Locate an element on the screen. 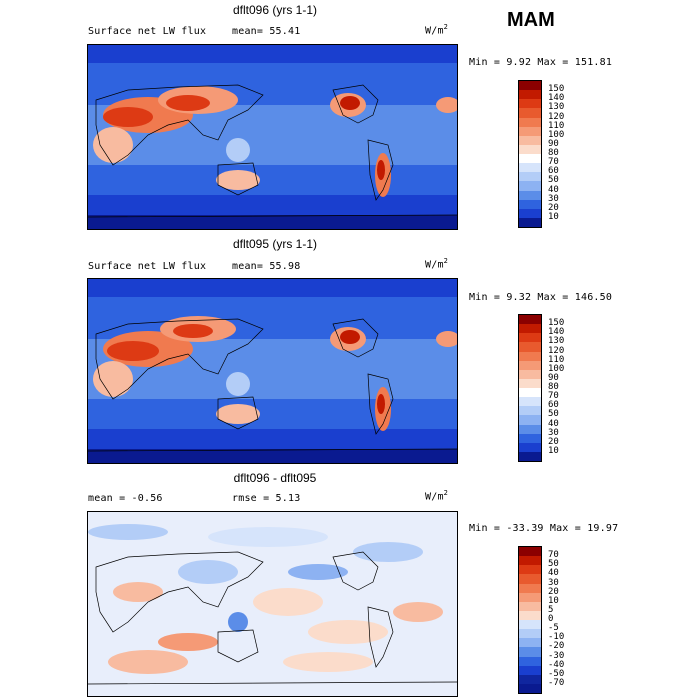 This screenshot has width=700, height=700. colorbar-tick-label: -10 is located at coordinates (556, 637).